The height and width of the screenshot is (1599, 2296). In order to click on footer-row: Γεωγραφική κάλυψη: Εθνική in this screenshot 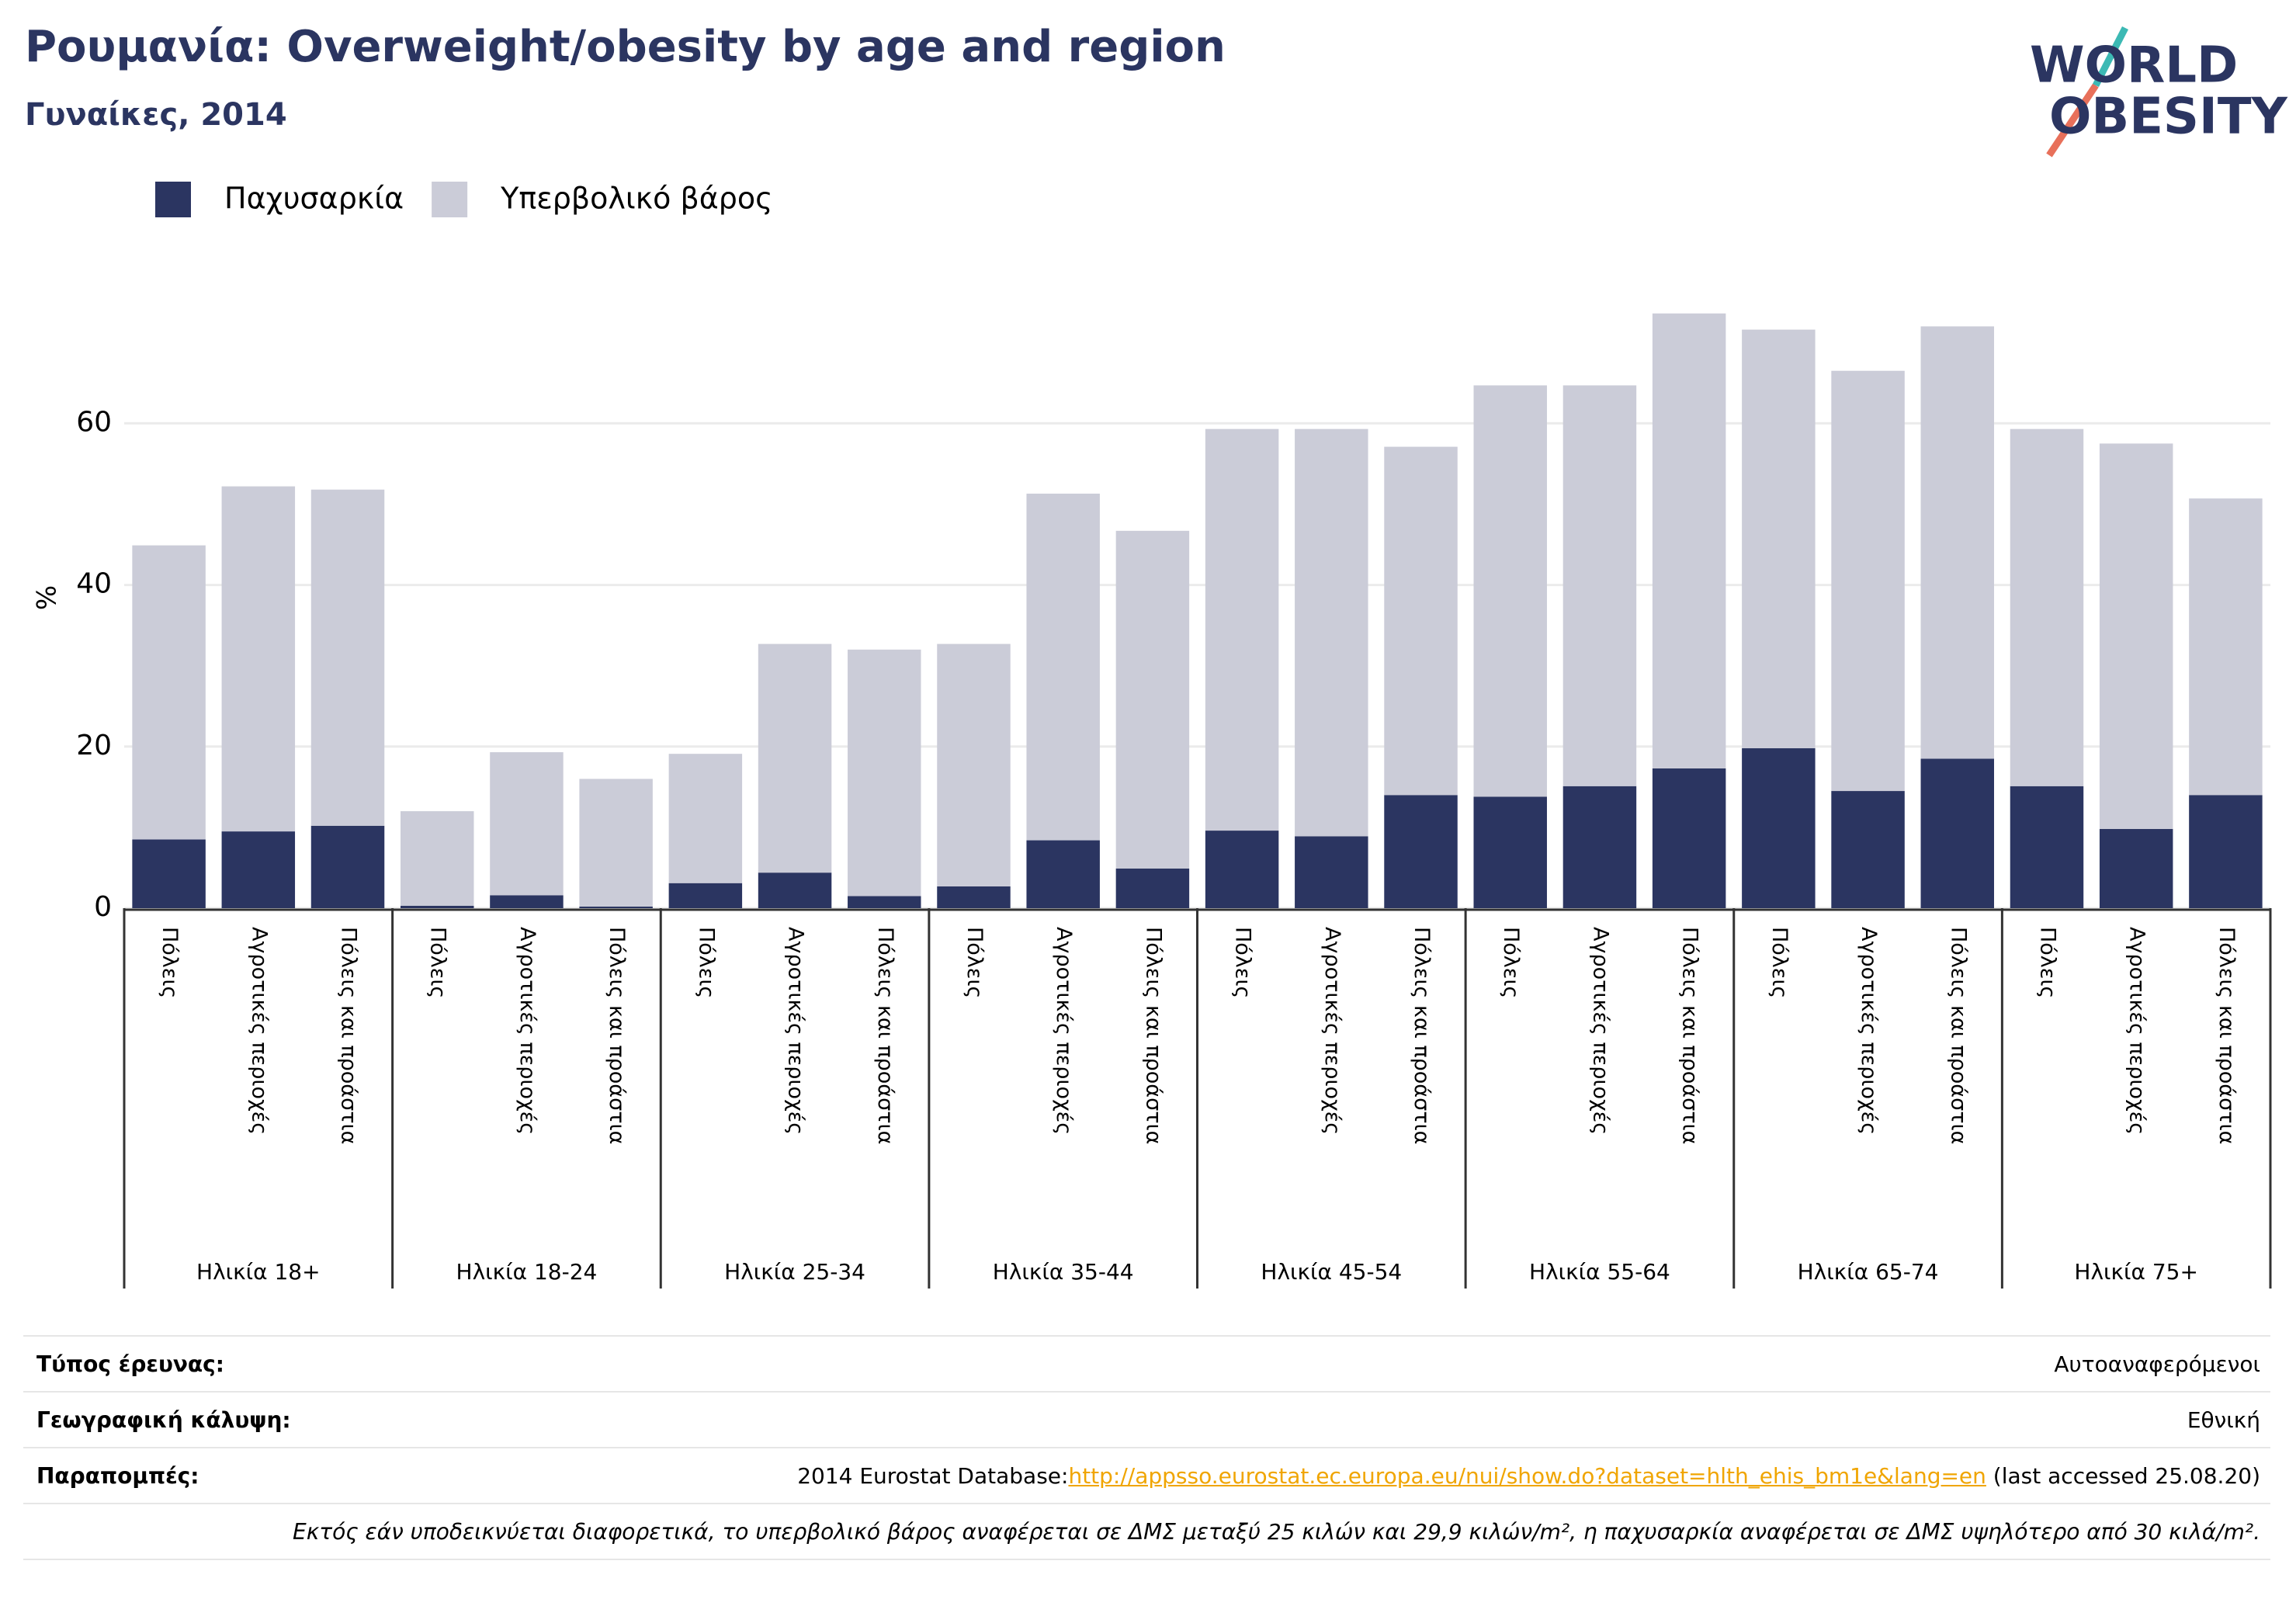, I will do `click(1148, 1420)`.